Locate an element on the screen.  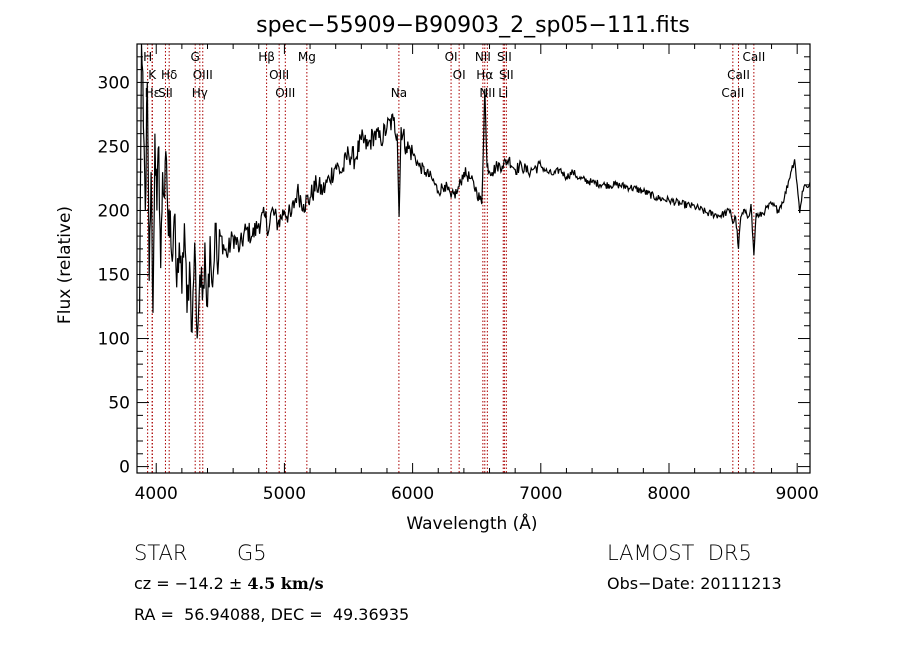
redshift-line: cz = −14.2 ± 4.5 km/s is located at coordinates (229, 583).